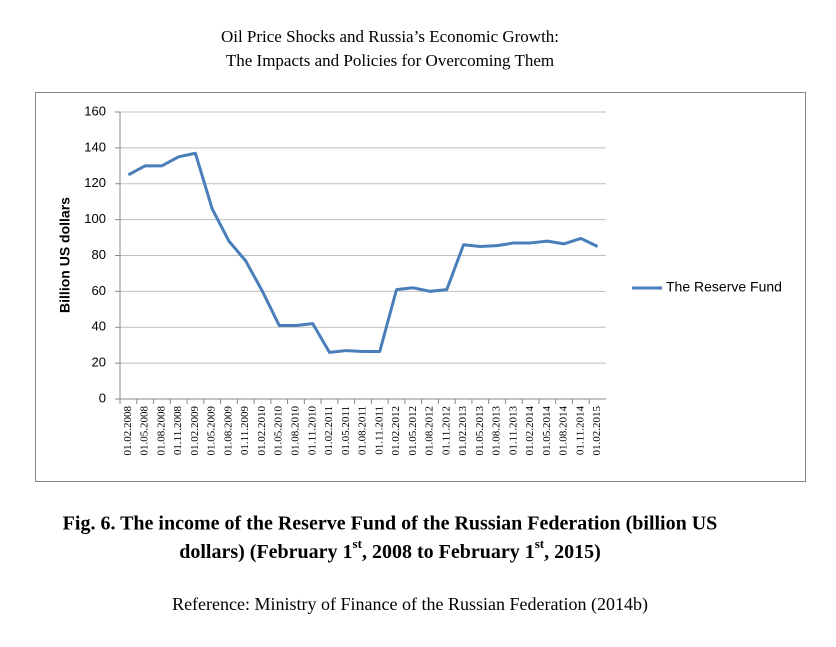  Describe the element at coordinates (463, 431) in the screenshot. I see `x-tick-label: 01.02.2013` at that location.